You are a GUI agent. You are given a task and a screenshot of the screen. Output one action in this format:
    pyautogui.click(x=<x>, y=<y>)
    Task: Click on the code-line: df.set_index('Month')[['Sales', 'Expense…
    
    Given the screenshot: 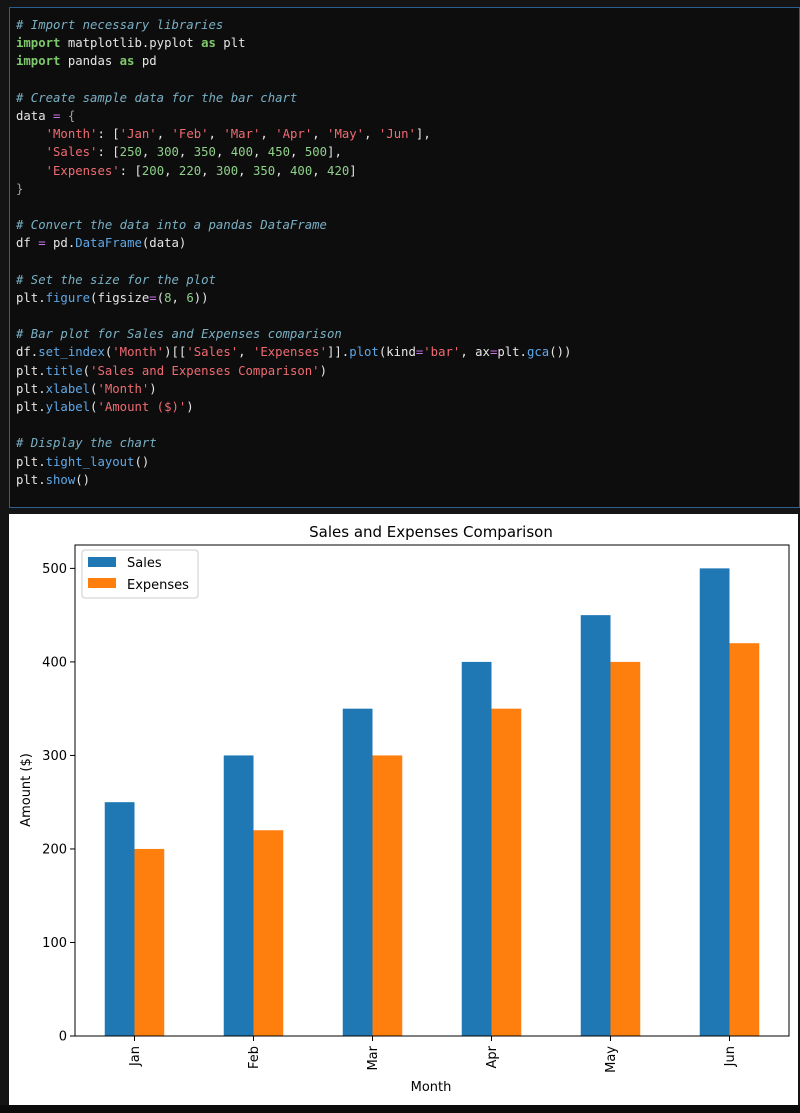 What is the action you would take?
    pyautogui.click(x=293, y=352)
    